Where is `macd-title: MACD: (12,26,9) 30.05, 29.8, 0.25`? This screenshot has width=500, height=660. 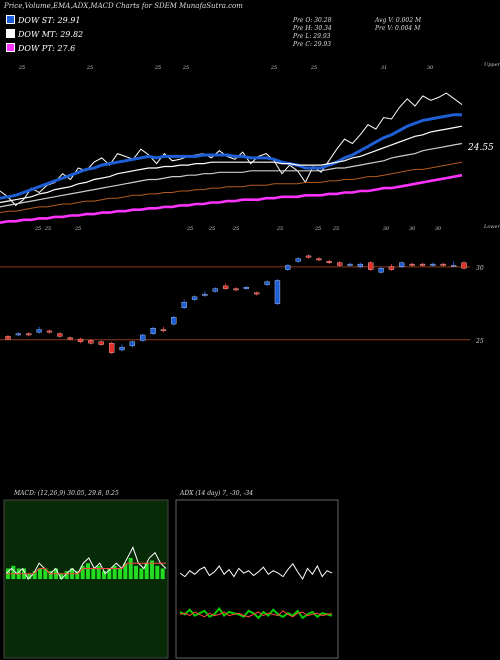 macd-title: MACD: (12,26,9) 30.05, 29.8, 0.25 is located at coordinates (66, 493).